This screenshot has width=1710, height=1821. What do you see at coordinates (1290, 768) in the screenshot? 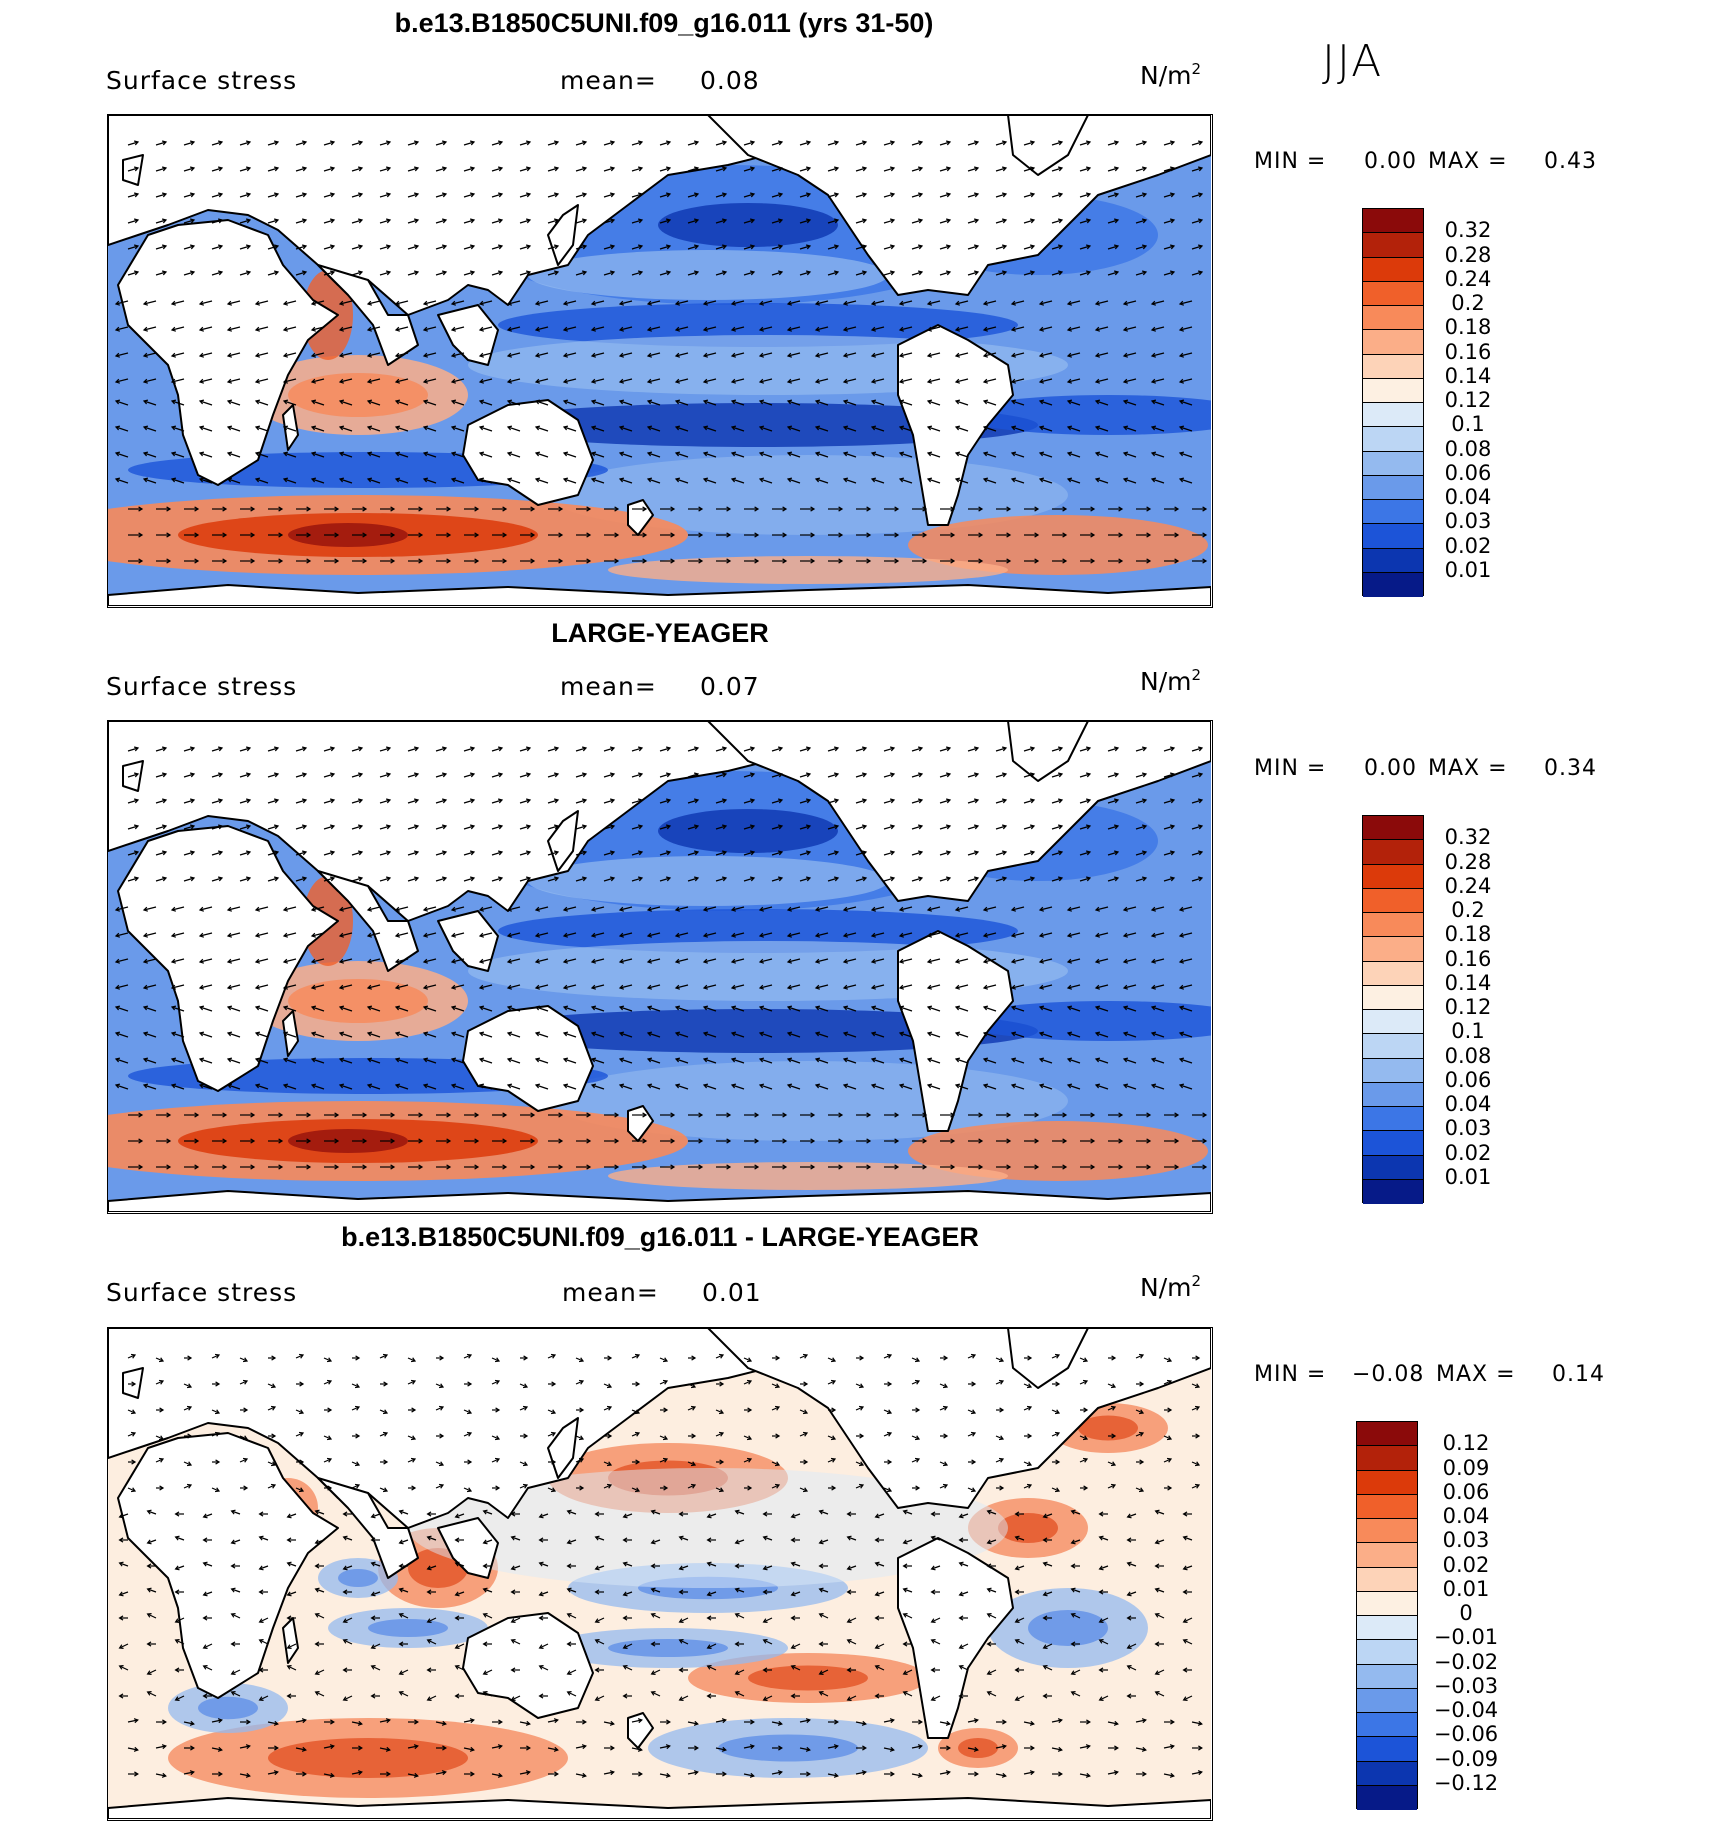
I see `min-label-obs: MIN =` at bounding box center [1290, 768].